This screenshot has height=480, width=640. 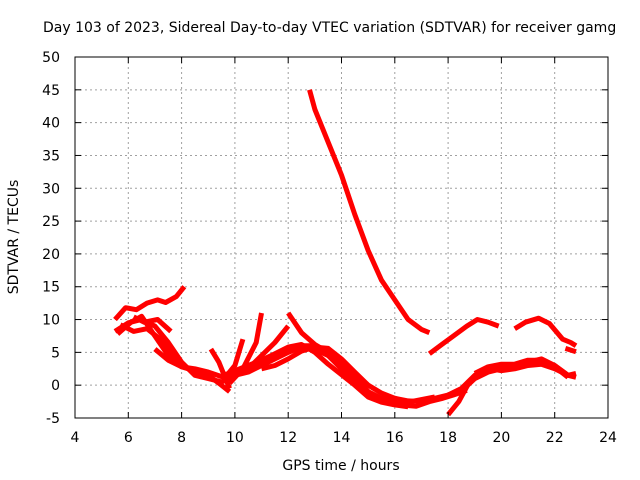 What do you see at coordinates (51, 156) in the screenshot?
I see `y-tick-label: 35` at bounding box center [51, 156].